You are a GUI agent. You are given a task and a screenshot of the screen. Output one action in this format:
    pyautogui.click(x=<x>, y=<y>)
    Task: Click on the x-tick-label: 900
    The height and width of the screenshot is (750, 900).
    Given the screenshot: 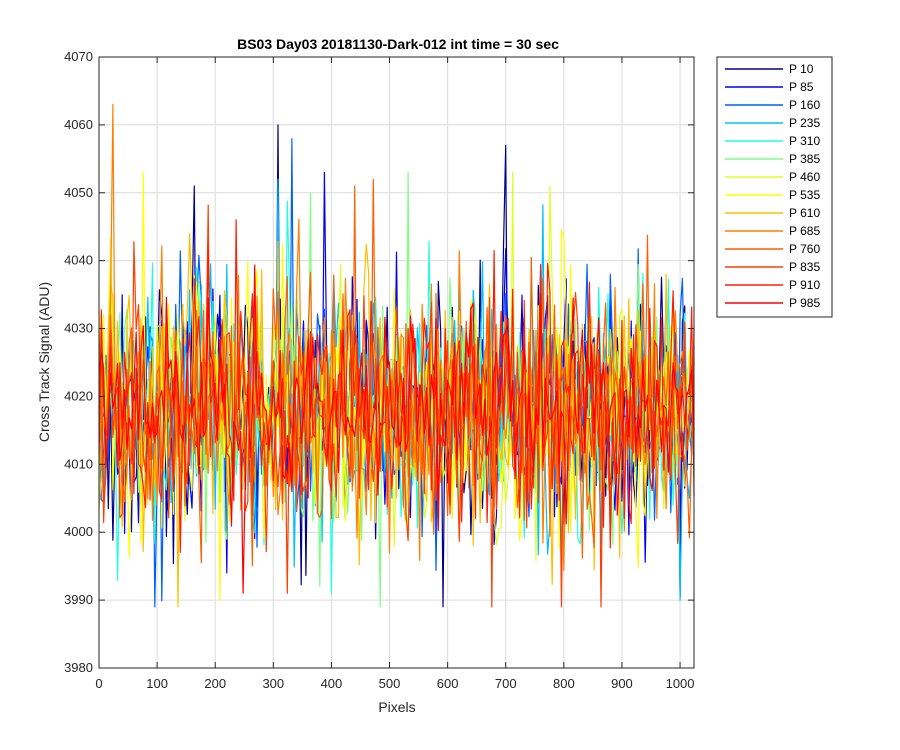 What is the action you would take?
    pyautogui.click(x=622, y=683)
    